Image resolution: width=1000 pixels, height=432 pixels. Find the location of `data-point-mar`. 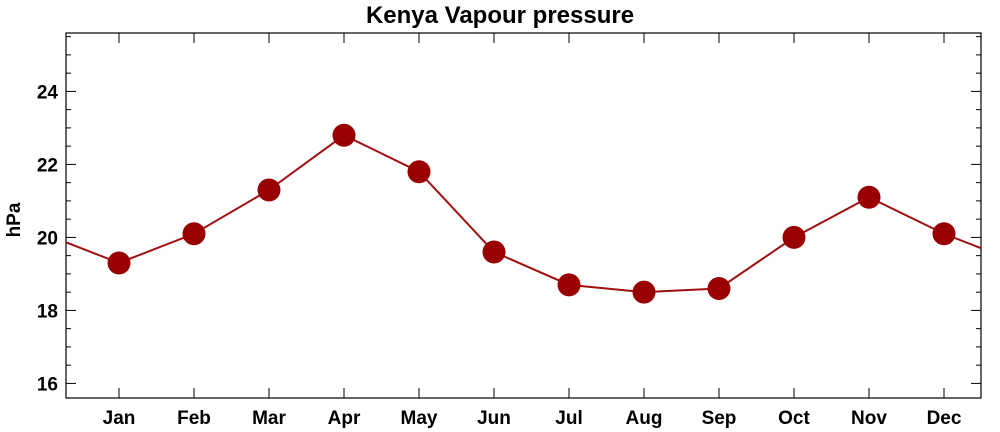

data-point-mar is located at coordinates (269, 190).